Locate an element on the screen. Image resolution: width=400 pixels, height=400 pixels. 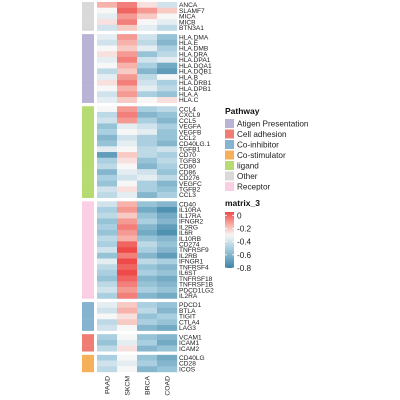
heat-cell-hla-dmb-skcm is located at coordinates (127, 48).